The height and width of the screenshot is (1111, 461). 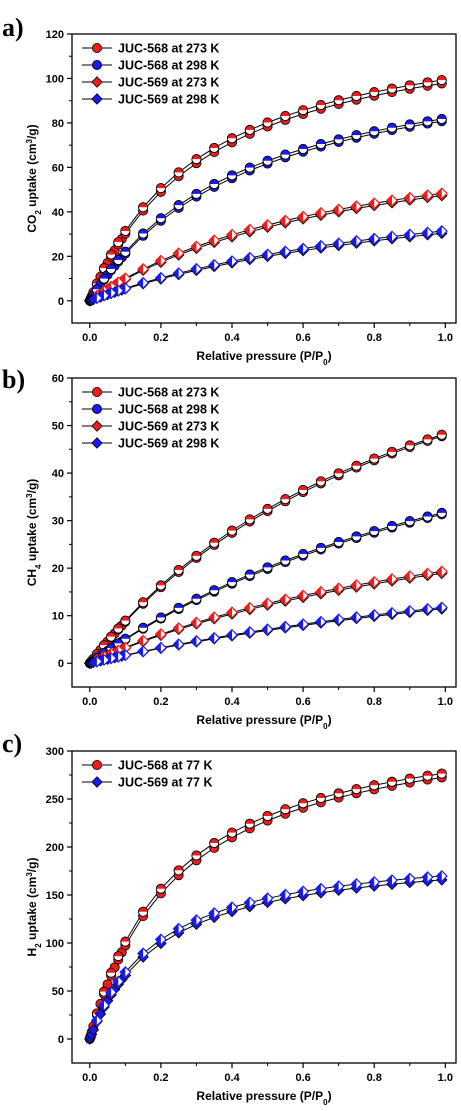 I want to click on x-tick-label: 1.0, so click(x=445, y=338).